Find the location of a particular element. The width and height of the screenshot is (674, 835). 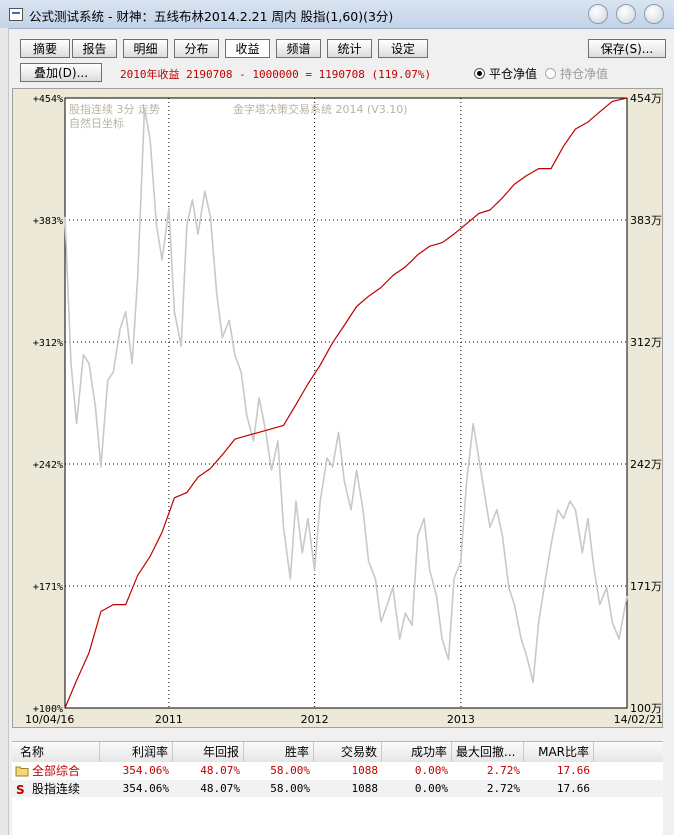

x-tick-label: 2012 is located at coordinates (315, 719).